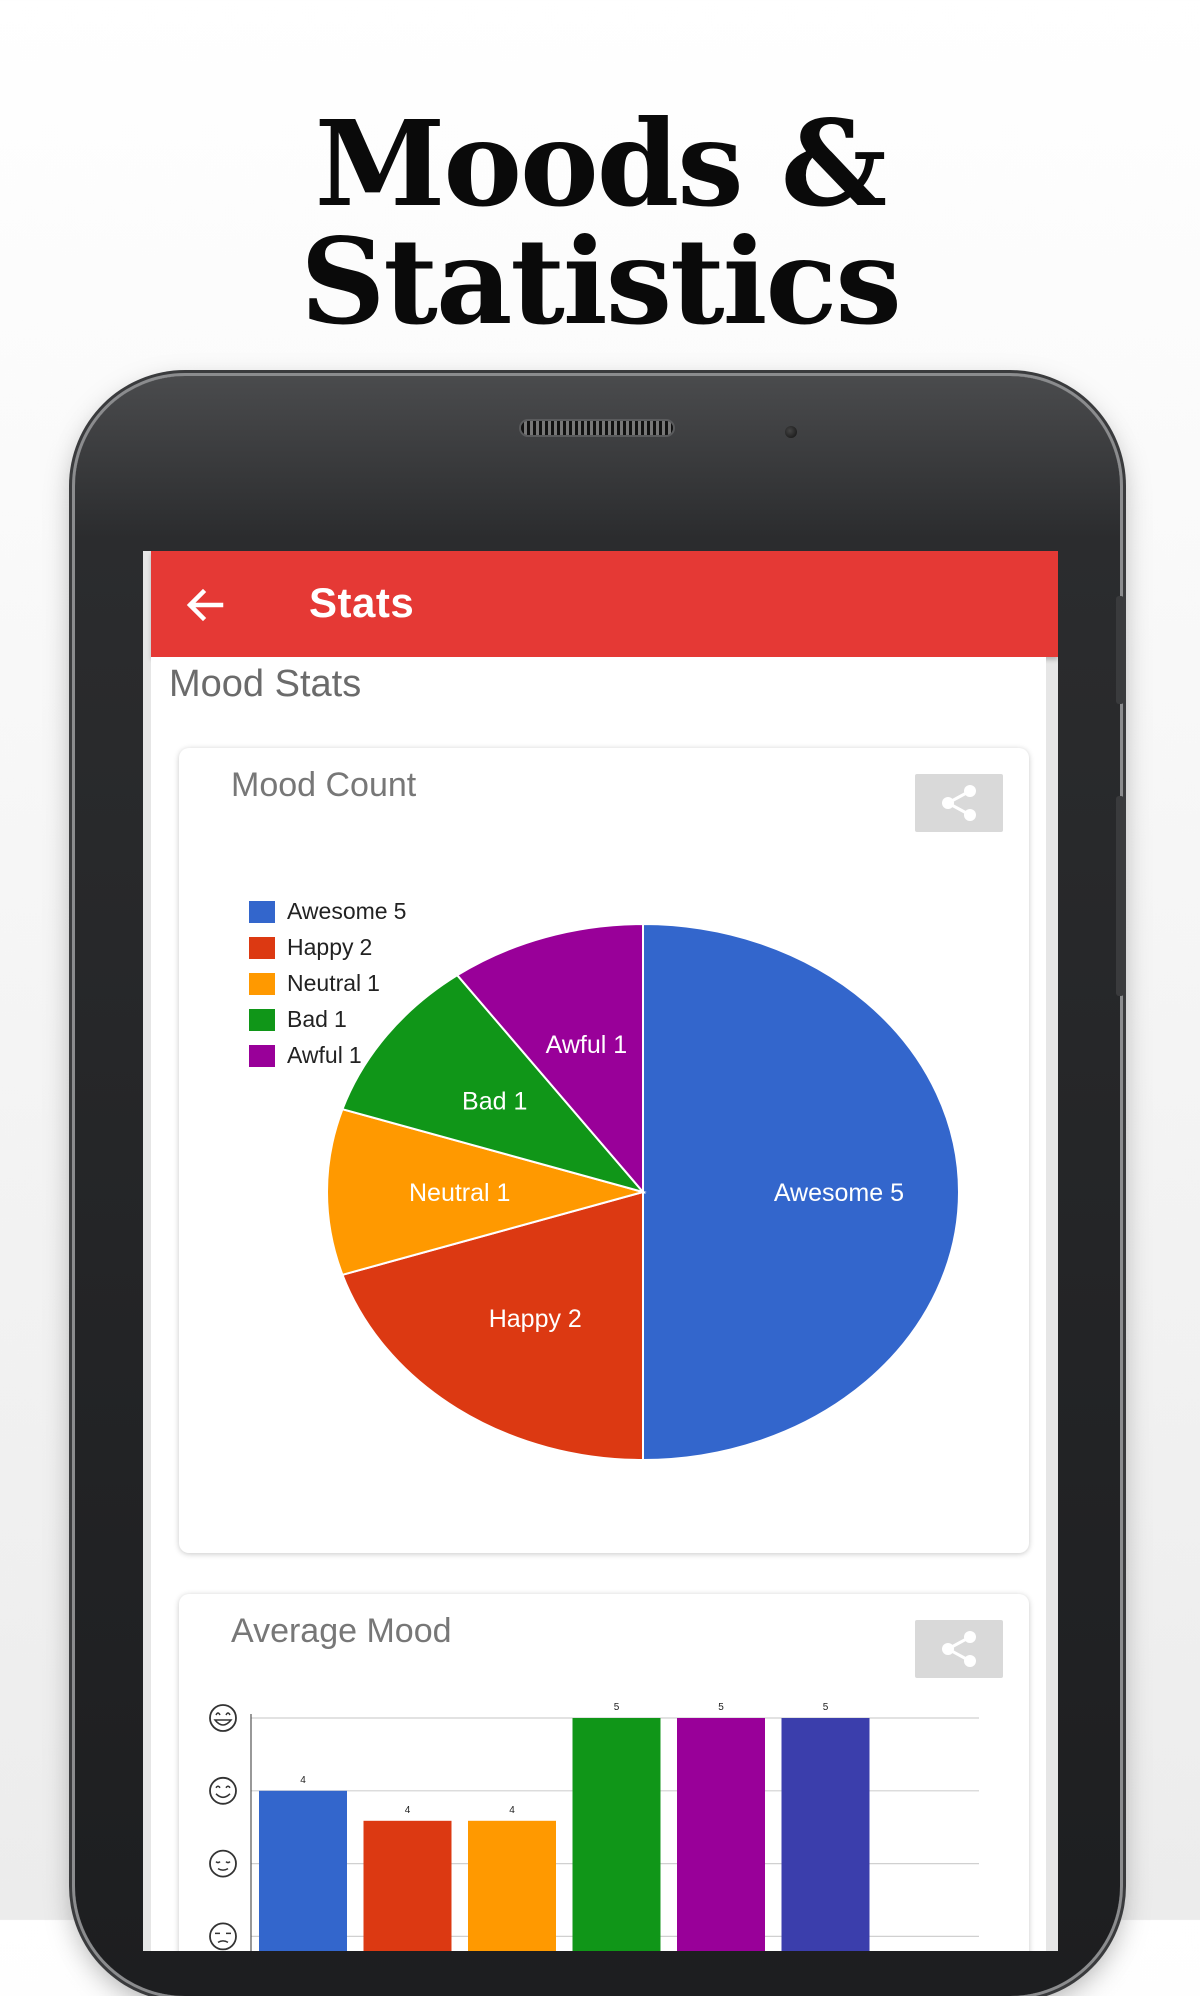  I want to click on legend-label-text: Awful, so click(315, 1055).